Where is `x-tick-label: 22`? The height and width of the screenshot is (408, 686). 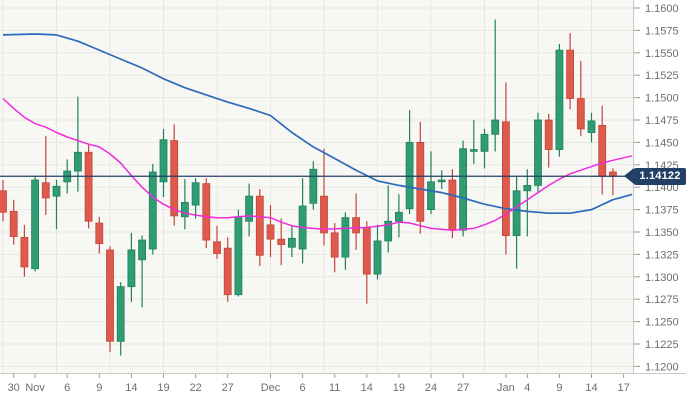
x-tick-label: 22 is located at coordinates (195, 388).